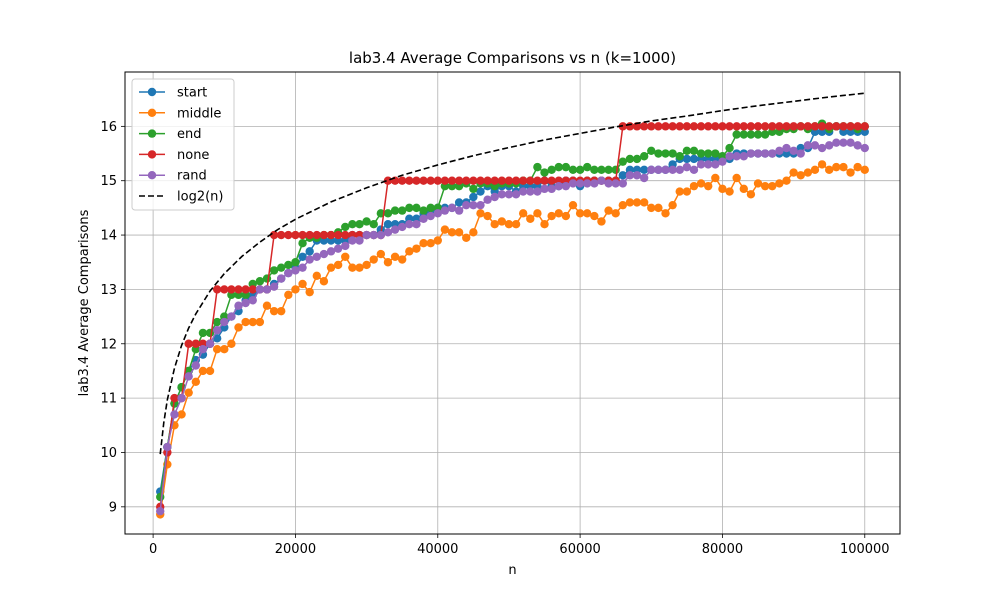  Describe the element at coordinates (512, 570) in the screenshot. I see `x-axis-label: n` at that location.